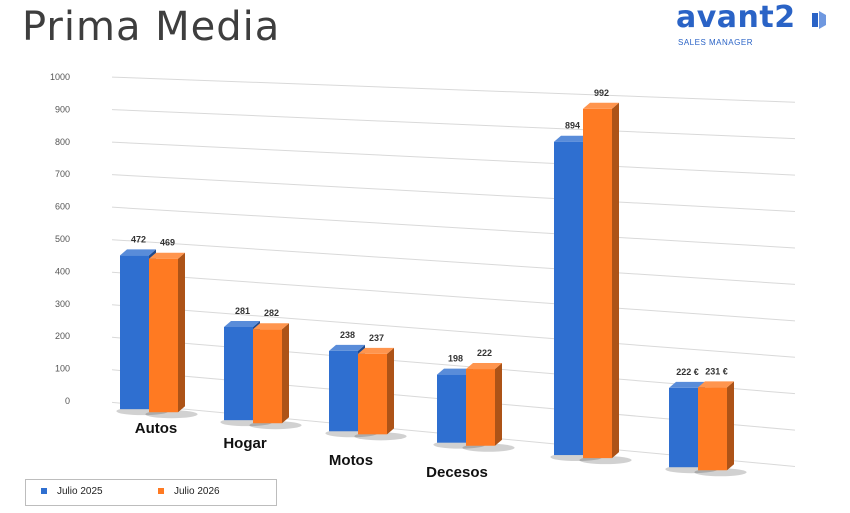 The width and height of the screenshot is (850, 513). Describe the element at coordinates (67, 401) in the screenshot. I see `y-tick-label-0: 0` at that location.